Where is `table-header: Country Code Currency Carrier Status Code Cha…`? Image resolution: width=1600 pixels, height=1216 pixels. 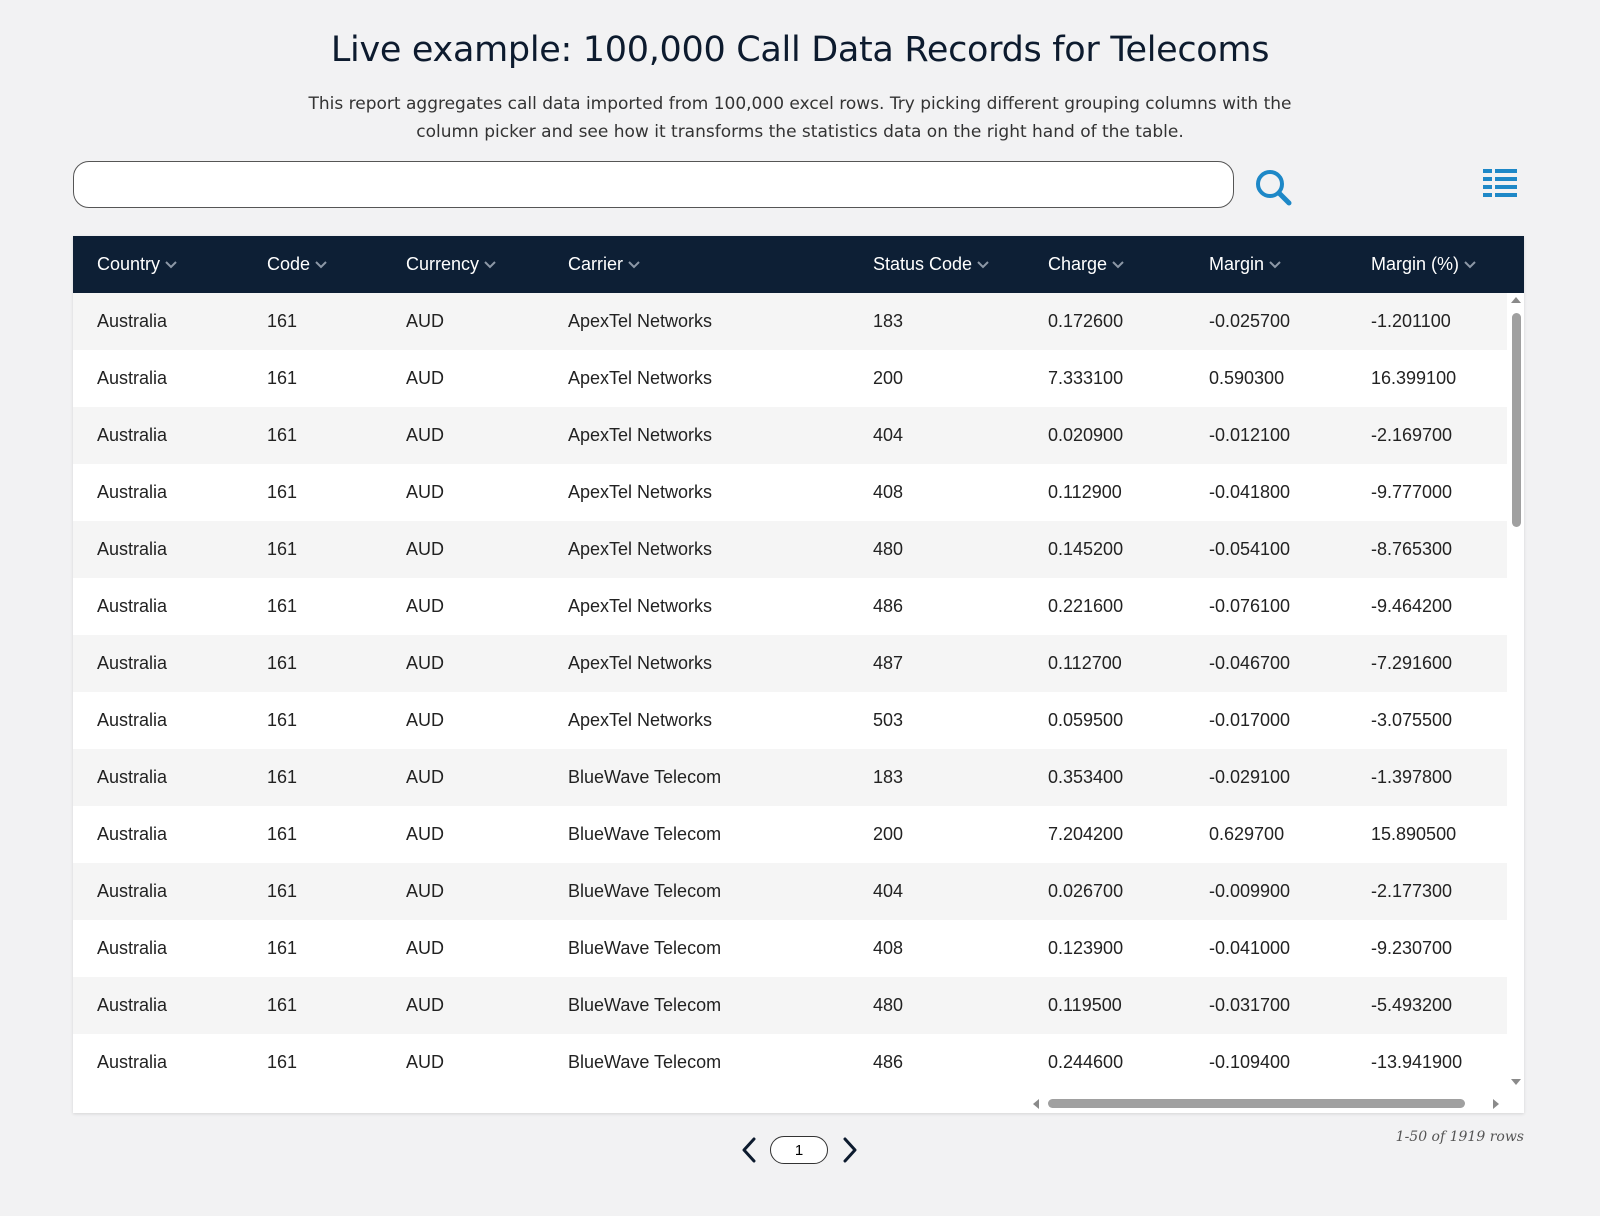
table-header: Country Code Currency Carrier Status Code Cha… is located at coordinates (798, 264).